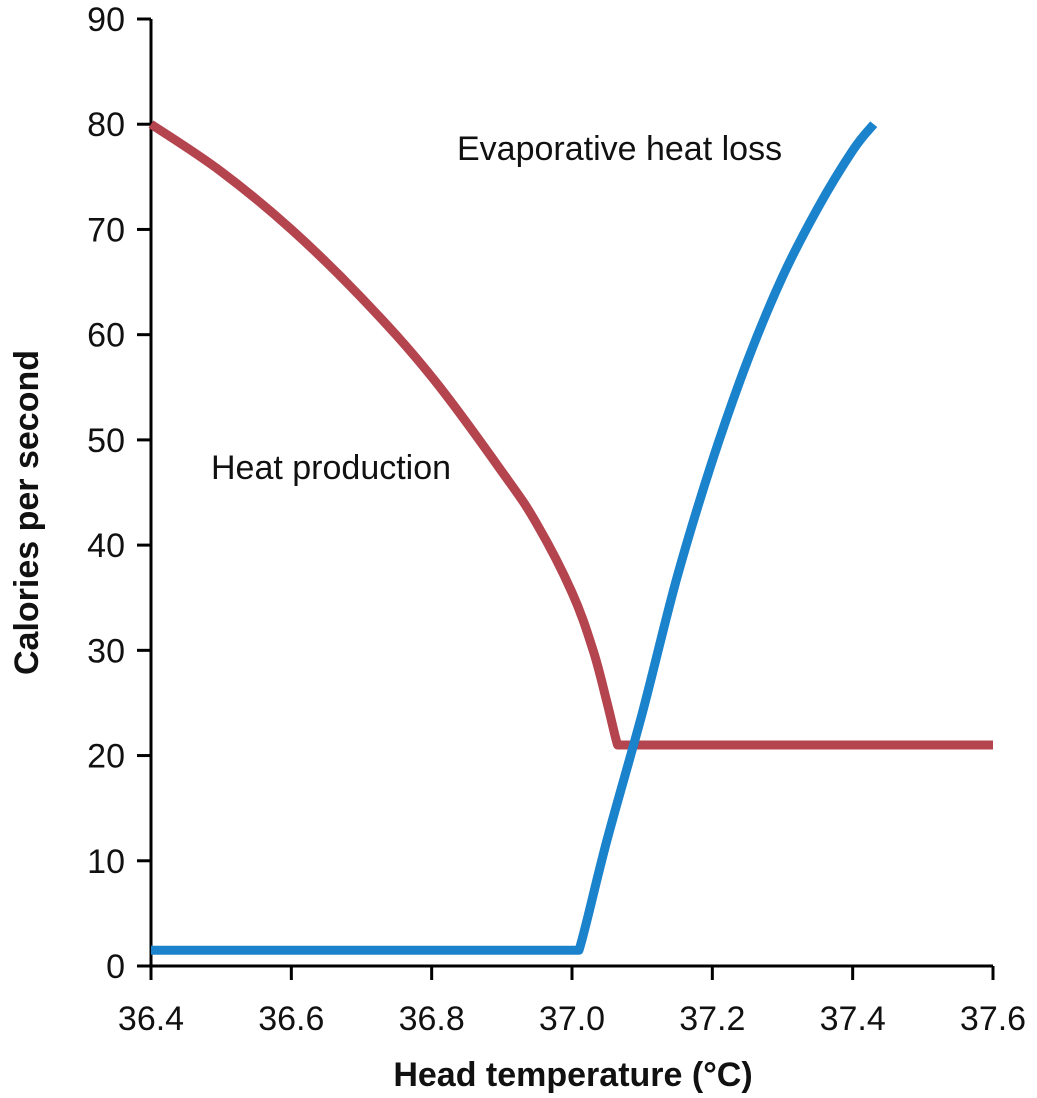  I want to click on y-tick-label: 30, so click(106, 651).